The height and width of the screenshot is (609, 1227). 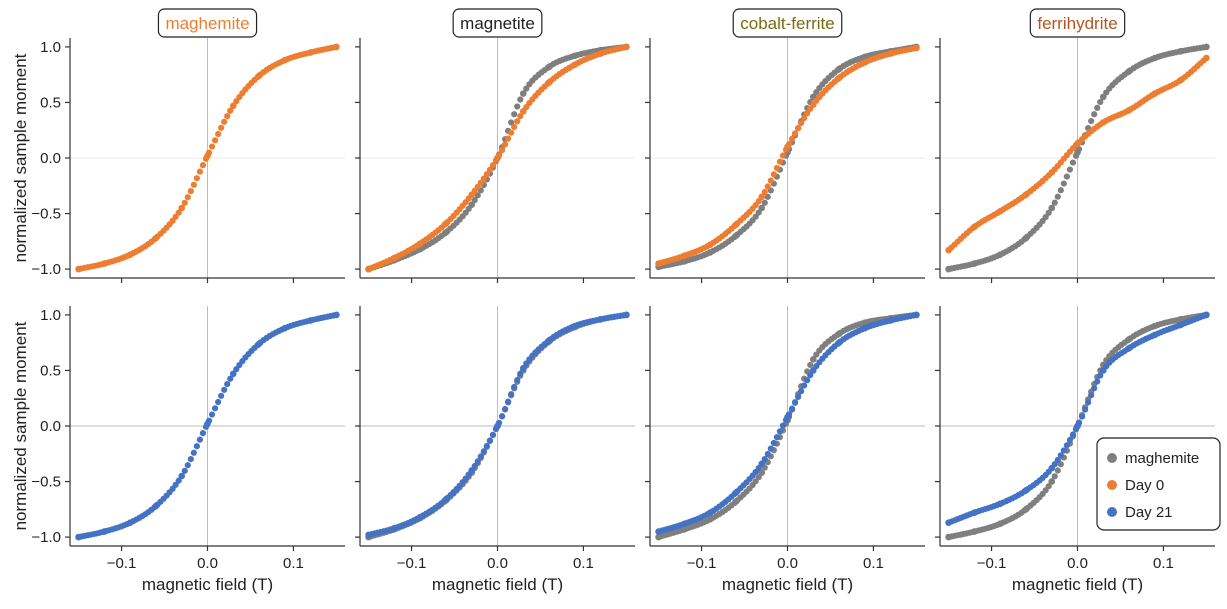 What do you see at coordinates (1077, 23) in the screenshot?
I see `column-title: ferrihydrite` at bounding box center [1077, 23].